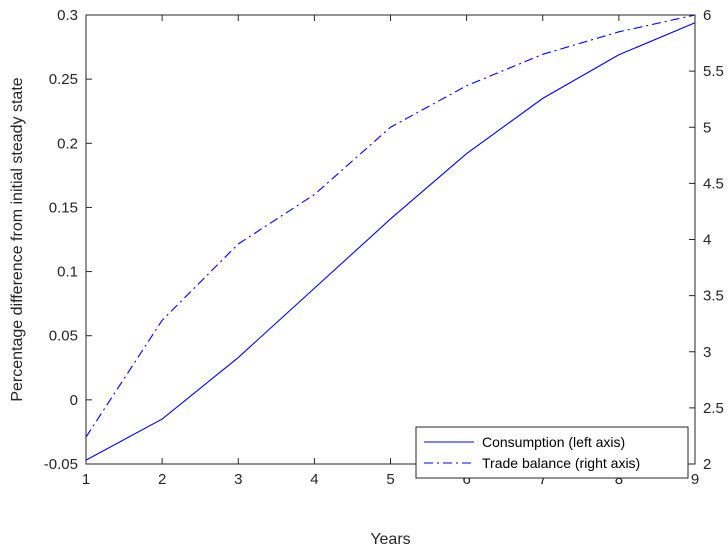 The image size is (728, 554). What do you see at coordinates (713, 408) in the screenshot?
I see `y-tick-label-right: 2.5` at bounding box center [713, 408].